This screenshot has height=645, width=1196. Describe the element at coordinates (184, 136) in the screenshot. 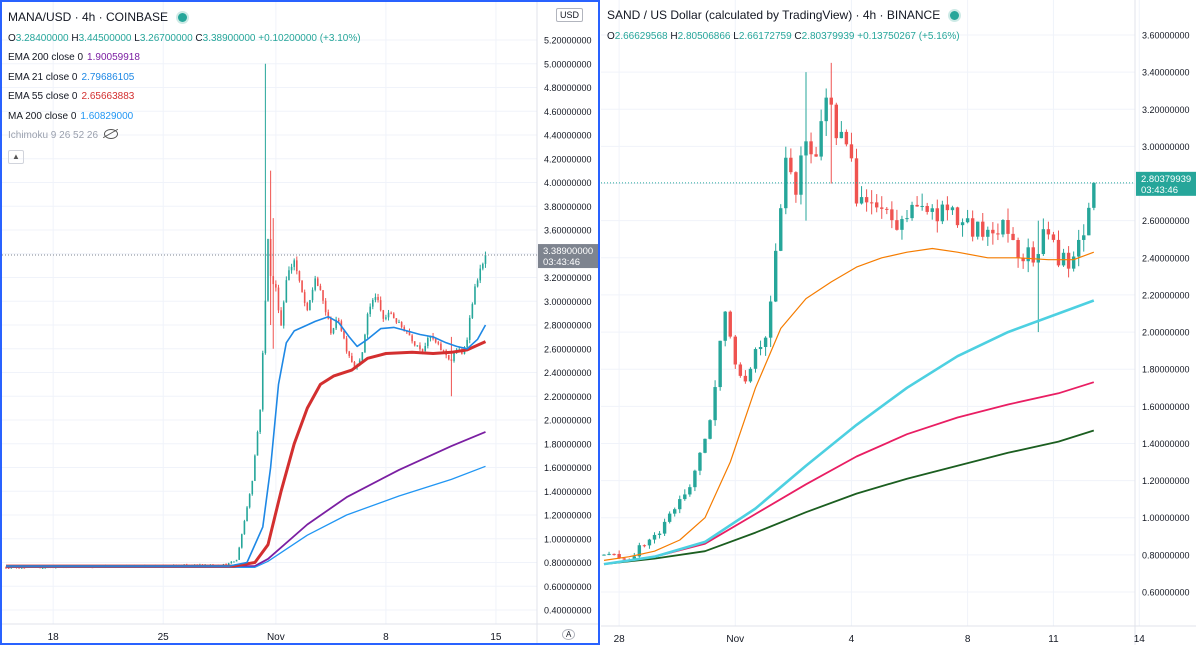

I see `indicator-ichimoku: Ichimoku 9 26 52 26` at that location.